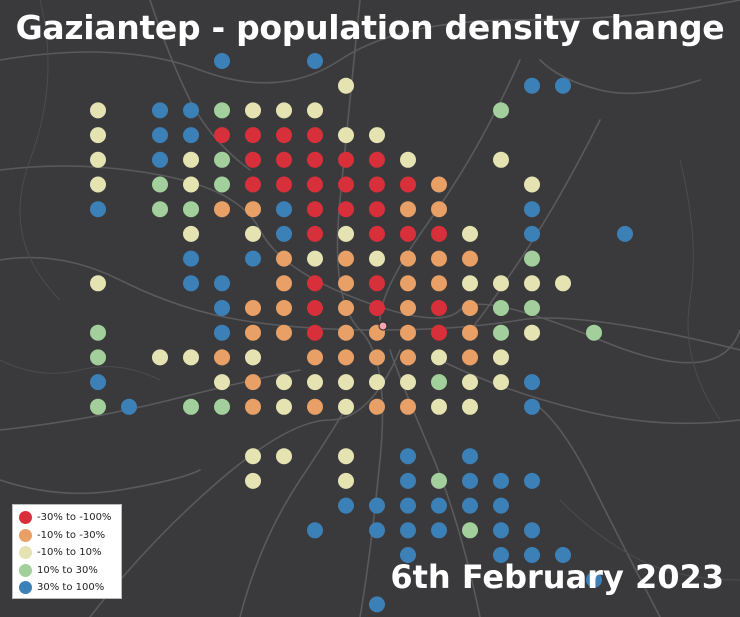 The height and width of the screenshot is (617, 740). I want to click on legend-label-d3: -10% to 10%, so click(69, 553).